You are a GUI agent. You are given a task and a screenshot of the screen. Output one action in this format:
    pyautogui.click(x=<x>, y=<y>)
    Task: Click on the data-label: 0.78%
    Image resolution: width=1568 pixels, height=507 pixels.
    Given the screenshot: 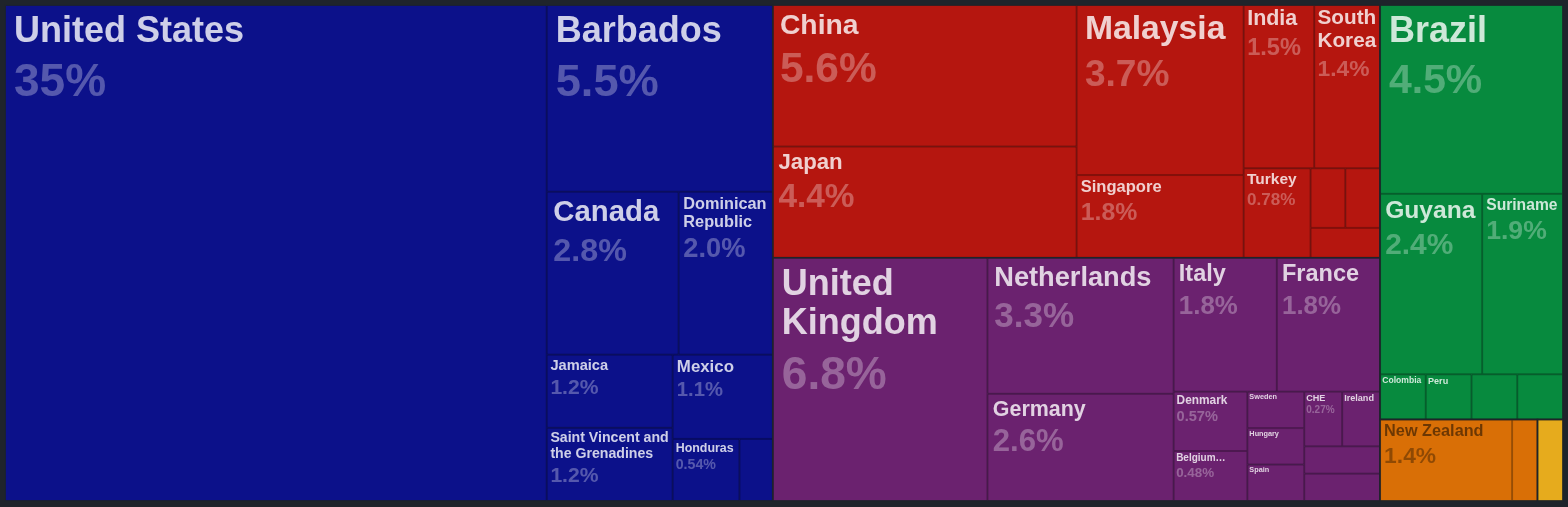 What is the action you would take?
    pyautogui.click(x=1271, y=199)
    